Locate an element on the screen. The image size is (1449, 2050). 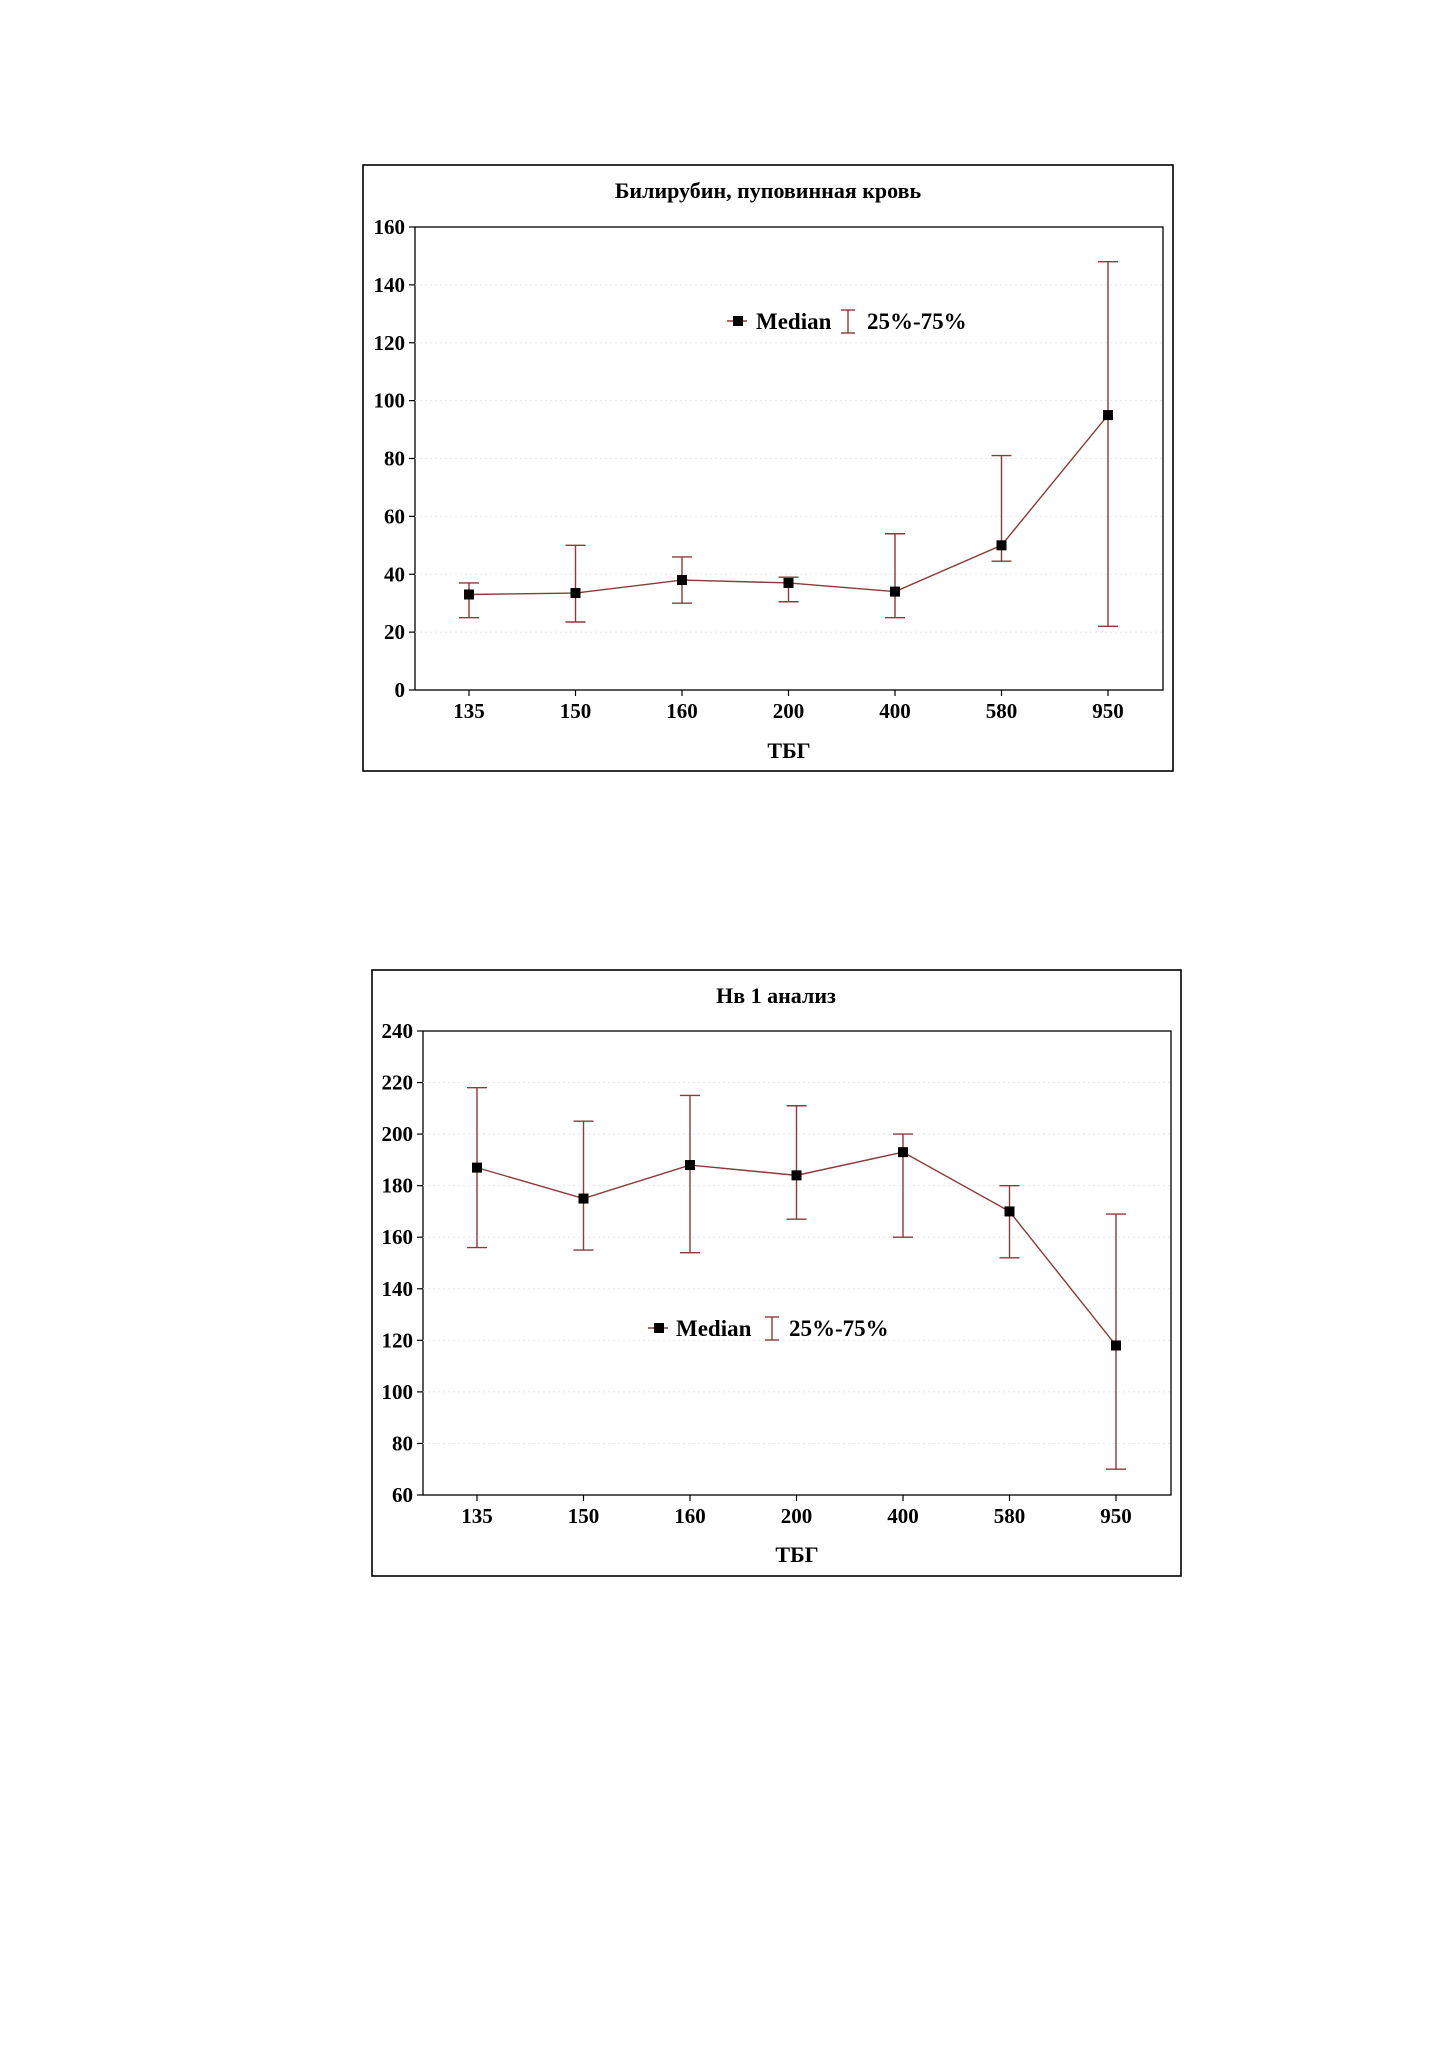
chart-title: Билирубин, пуповинная кровь is located at coordinates (768, 190).